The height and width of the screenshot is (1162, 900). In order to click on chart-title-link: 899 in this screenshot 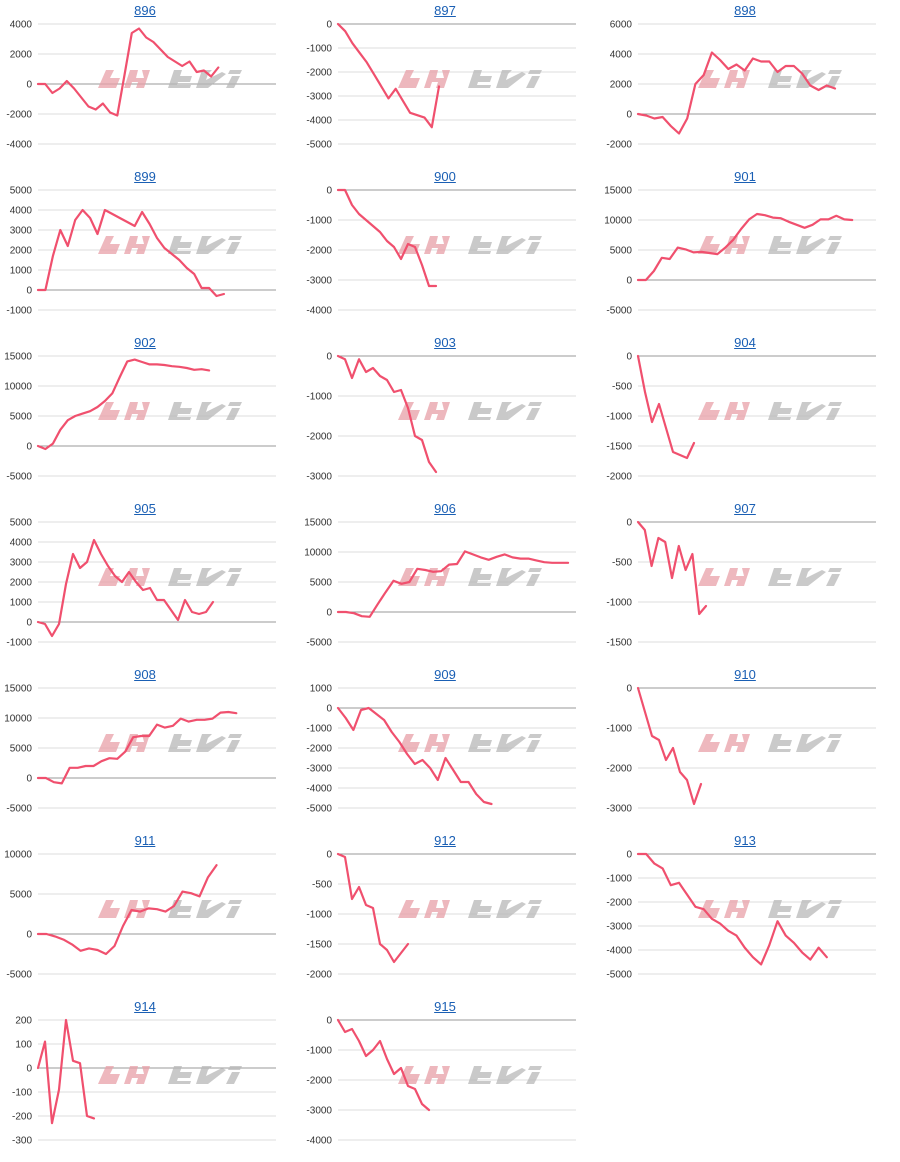, I will do `click(145, 176)`.